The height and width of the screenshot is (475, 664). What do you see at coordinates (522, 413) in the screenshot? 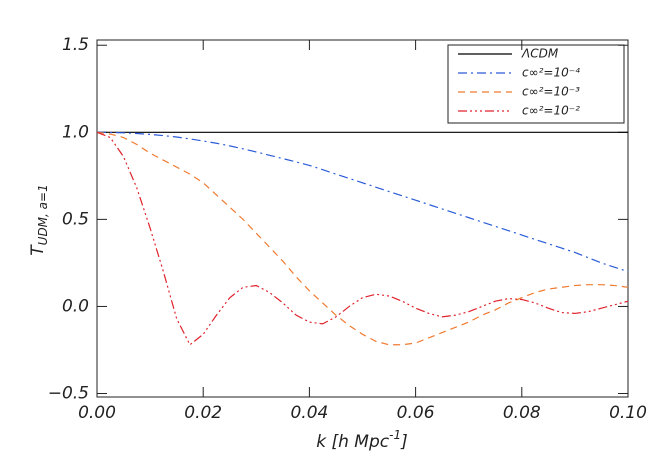
I see `x-tick-label: 0.08` at bounding box center [522, 413].